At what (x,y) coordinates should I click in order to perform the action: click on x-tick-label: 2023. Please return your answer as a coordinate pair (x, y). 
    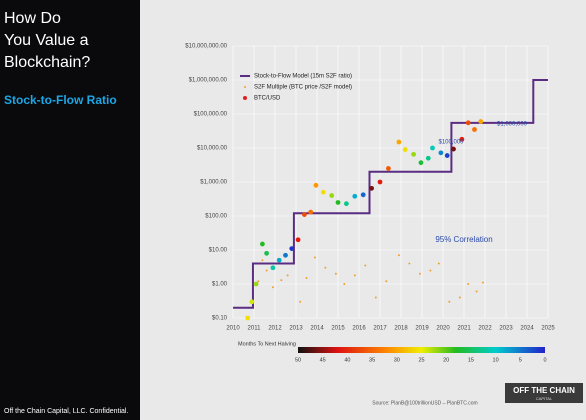
    Looking at the image, I should click on (506, 329).